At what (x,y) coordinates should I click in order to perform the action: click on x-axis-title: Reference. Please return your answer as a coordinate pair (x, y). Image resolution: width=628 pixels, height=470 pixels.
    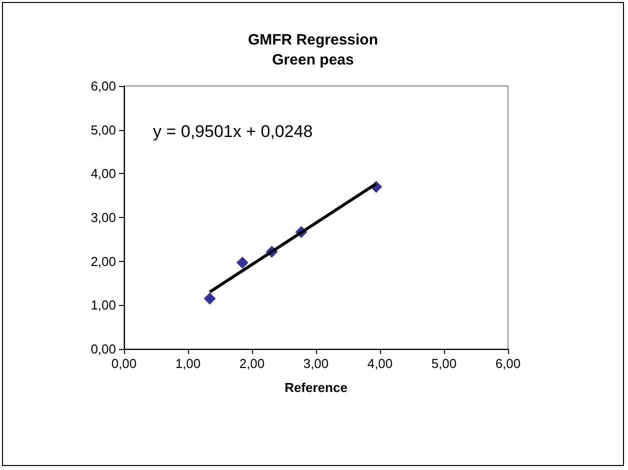
    Looking at the image, I should click on (316, 387).